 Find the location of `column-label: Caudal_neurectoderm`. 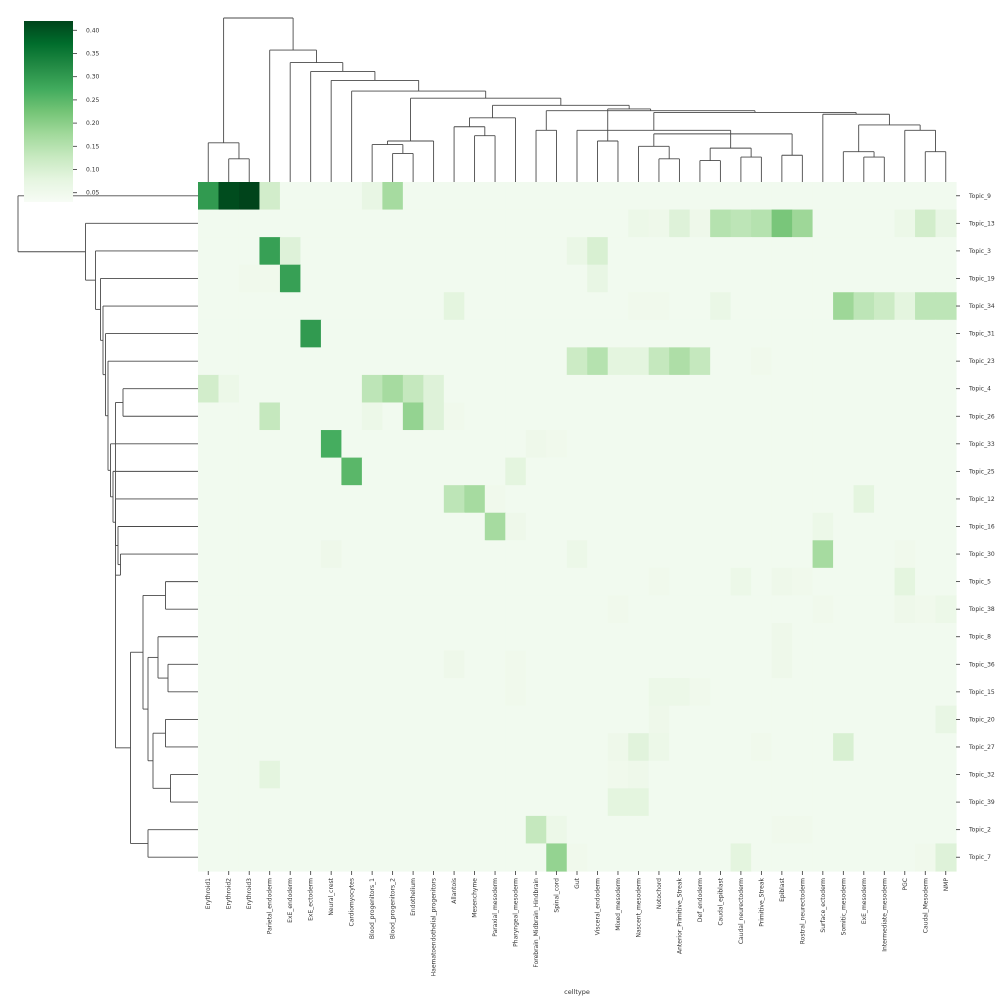

column-label: Caudal_neurectoderm is located at coordinates (741, 911).